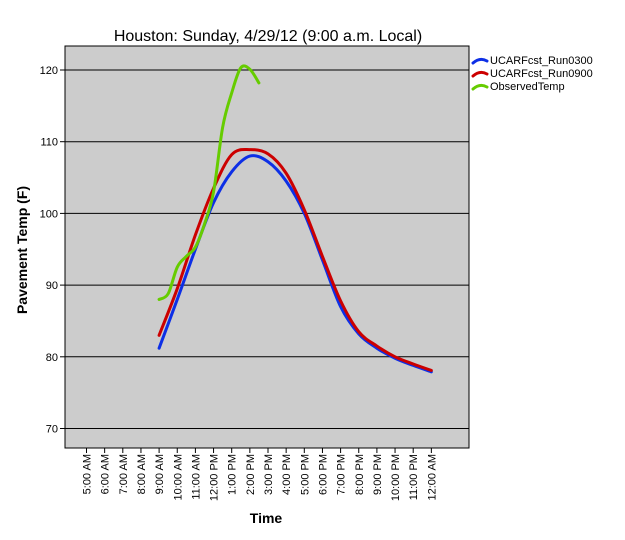 The image size is (625, 540). What do you see at coordinates (287, 474) in the screenshot?
I see `x-tick-label: 4:00 PM` at bounding box center [287, 474].